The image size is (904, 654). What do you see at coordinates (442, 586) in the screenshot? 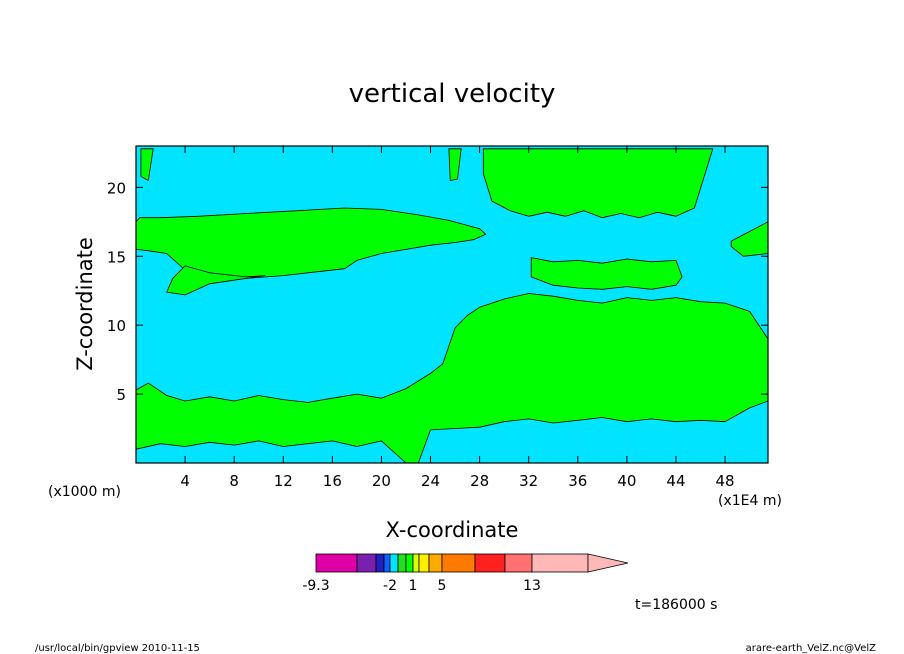
I see `colorbar-tick-label: 5` at bounding box center [442, 586].